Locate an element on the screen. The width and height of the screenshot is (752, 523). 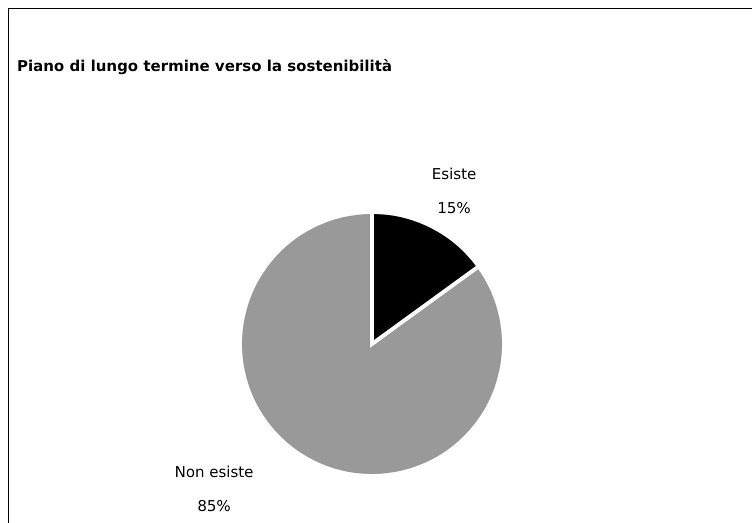
chart-title: Piano di lungo termine verso la sostenibilità is located at coordinates (204, 66).